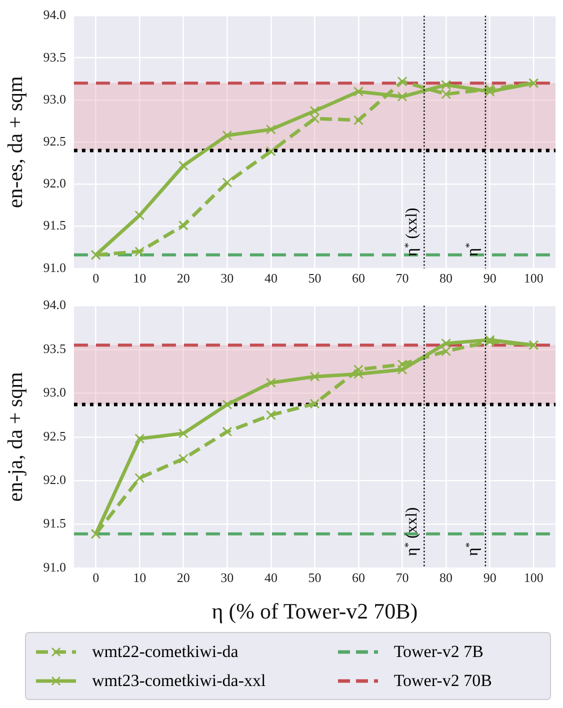  Describe the element at coordinates (165, 652) in the screenshot. I see `legend-label: wmt22-cometkiwi-da` at that location.